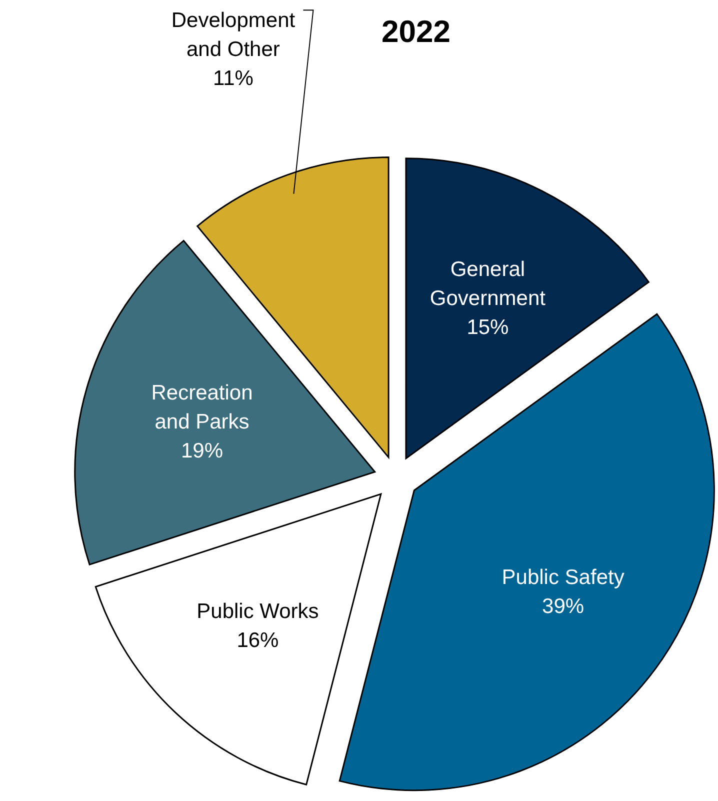 The width and height of the screenshot is (718, 801). What do you see at coordinates (202, 408) in the screenshot?
I see `slice-label: Recreation and Parks` at bounding box center [202, 408].